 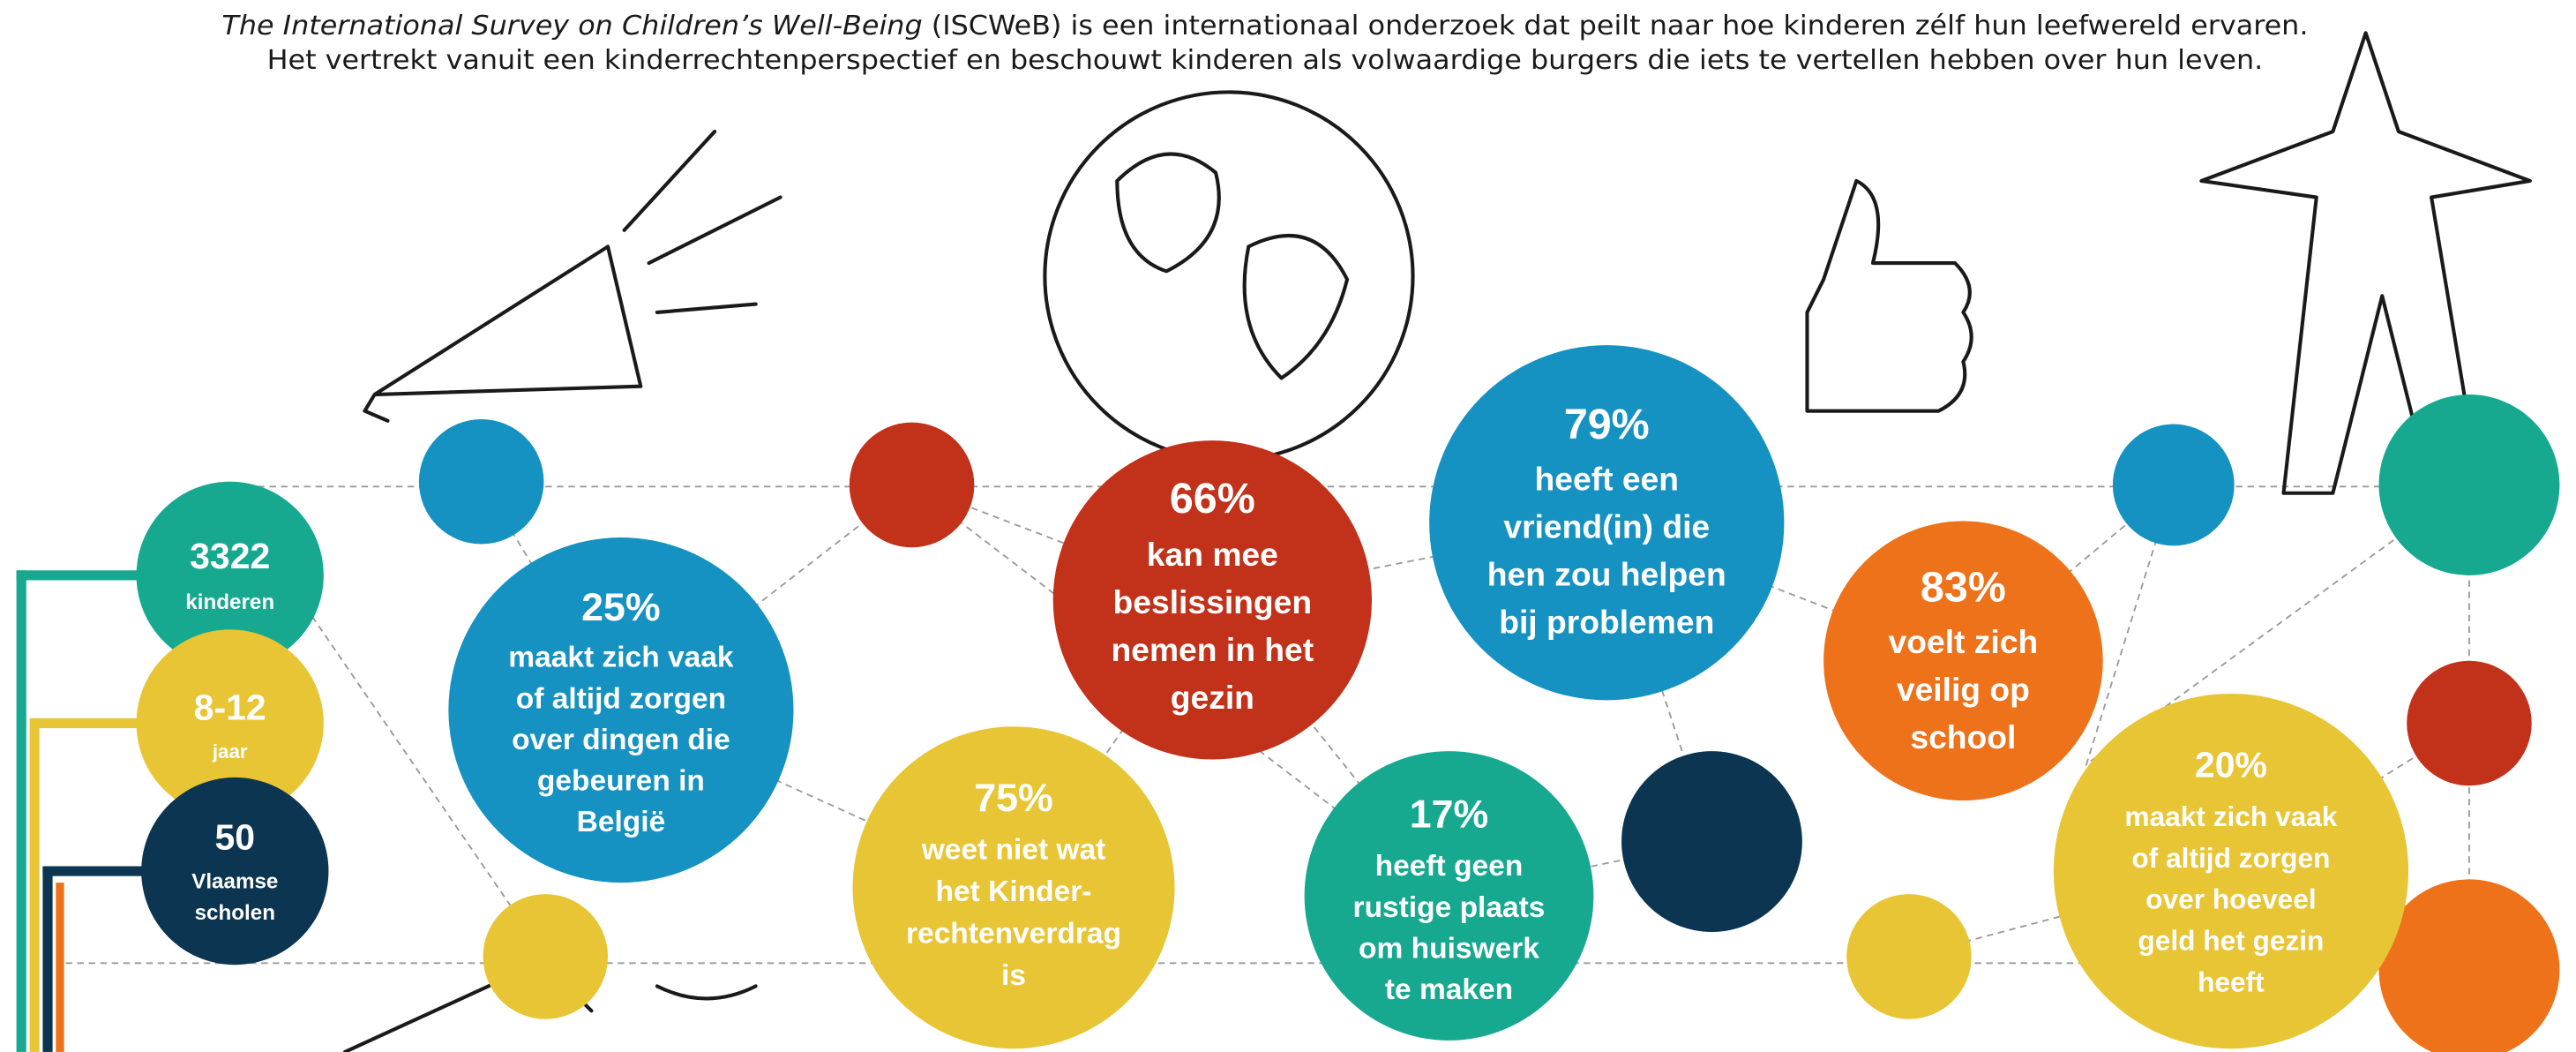 What do you see at coordinates (1449, 814) in the screenshot?
I see `stat-value: 17%` at bounding box center [1449, 814].